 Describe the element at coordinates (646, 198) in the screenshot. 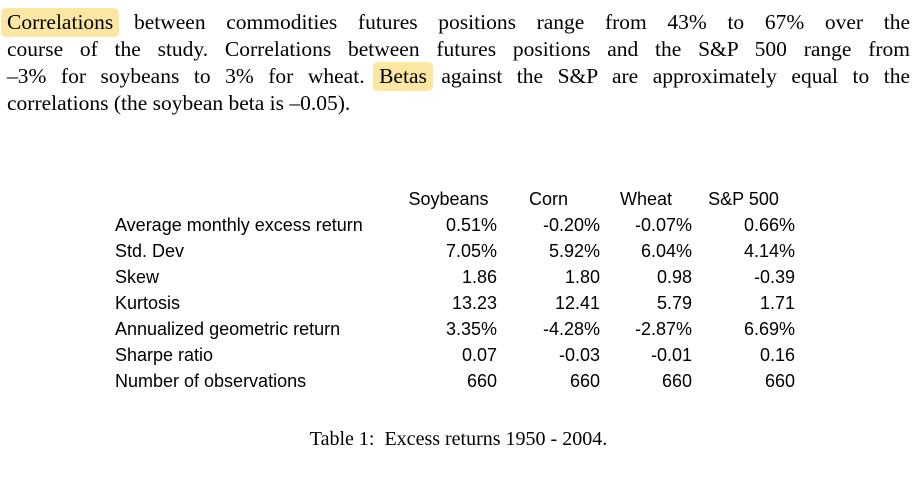

I see `column-header-wheat: Wheat` at that location.